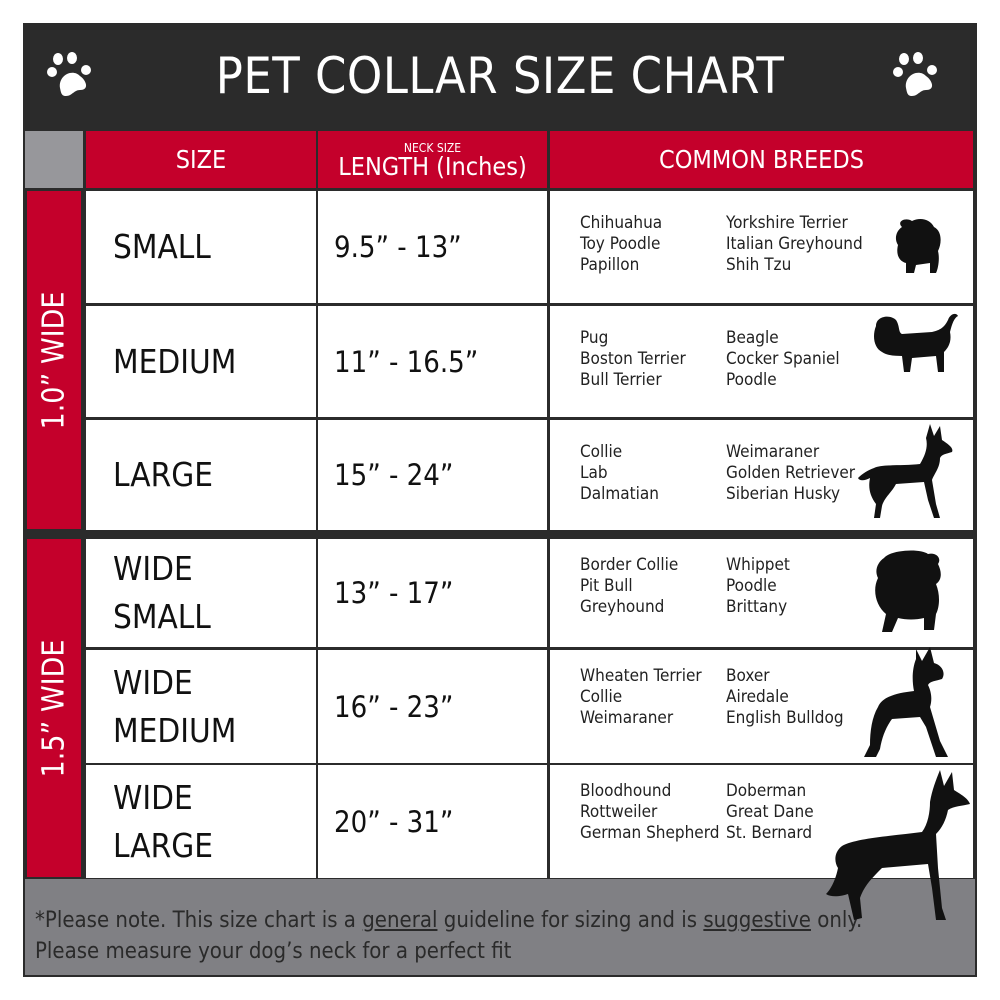  What do you see at coordinates (394, 593) in the screenshot?
I see `neck-length: 13” - 17”` at bounding box center [394, 593].